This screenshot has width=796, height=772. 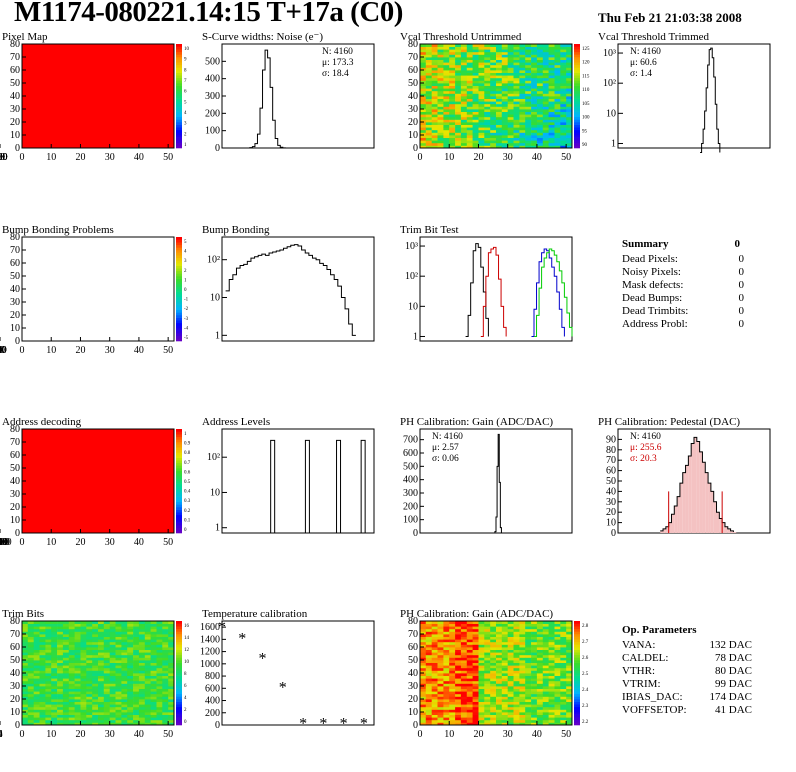 I want to click on level-peak, so click(x=363, y=486).